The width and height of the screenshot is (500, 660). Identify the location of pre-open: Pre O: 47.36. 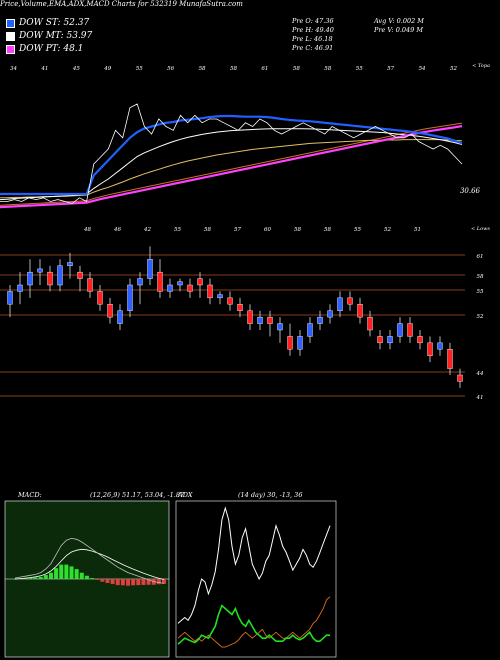
(313, 21).